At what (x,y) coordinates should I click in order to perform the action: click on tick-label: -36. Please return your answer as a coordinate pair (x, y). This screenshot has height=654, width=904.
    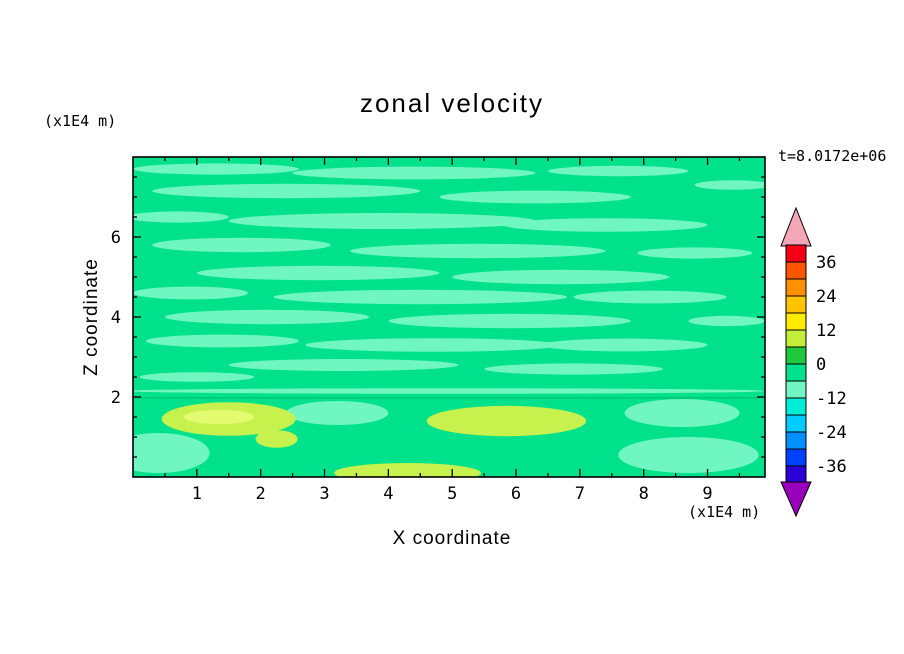
    Looking at the image, I should click on (831, 467).